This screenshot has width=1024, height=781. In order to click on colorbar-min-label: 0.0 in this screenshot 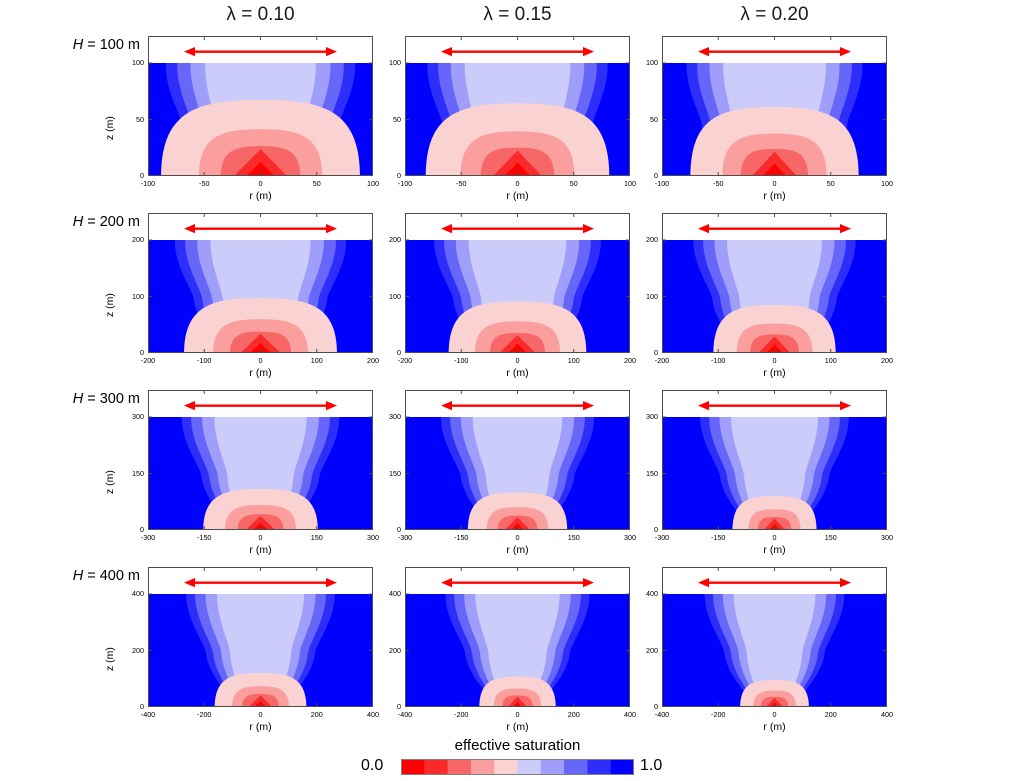, I will do `click(372, 765)`.